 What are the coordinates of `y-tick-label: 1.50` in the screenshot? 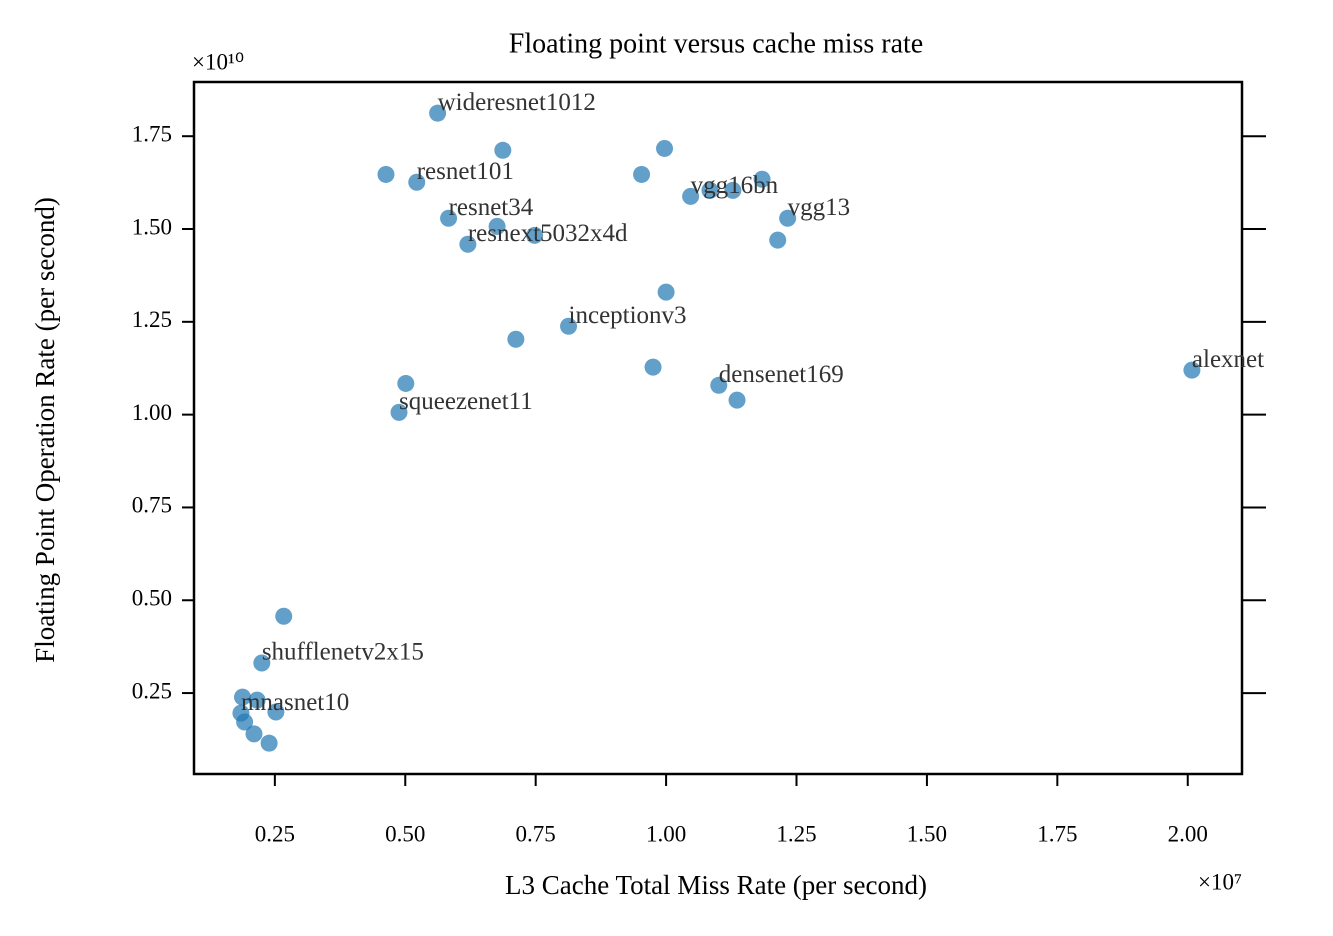 It's located at (152, 226).